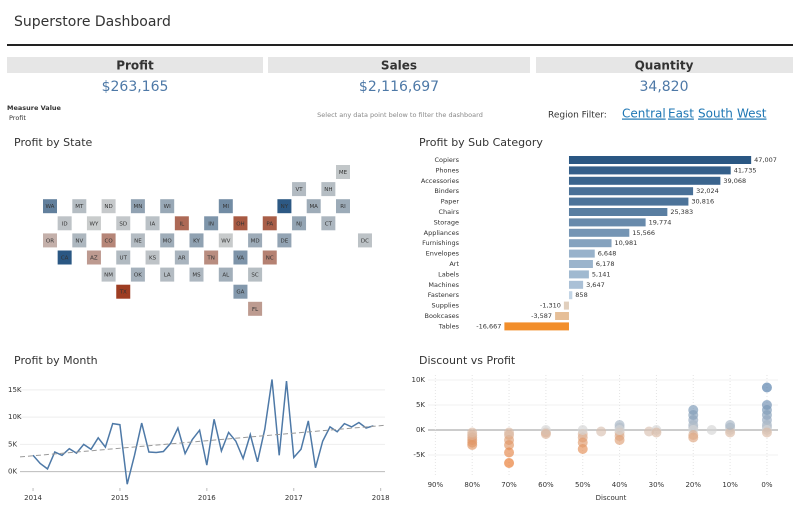 The height and width of the screenshot is (514, 800). What do you see at coordinates (488, 326) in the screenshot?
I see `value-label: -16,667` at bounding box center [488, 326].